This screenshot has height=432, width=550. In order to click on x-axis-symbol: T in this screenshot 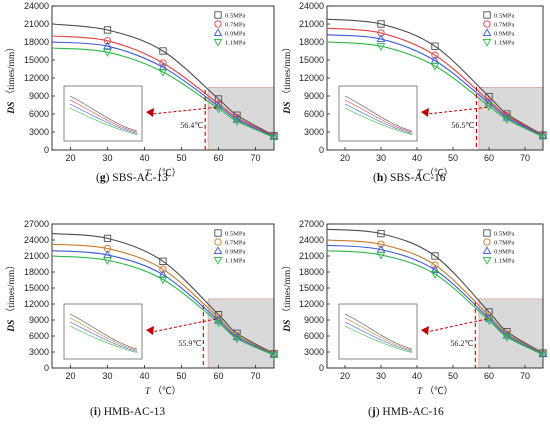, I will do `click(148, 174)`.